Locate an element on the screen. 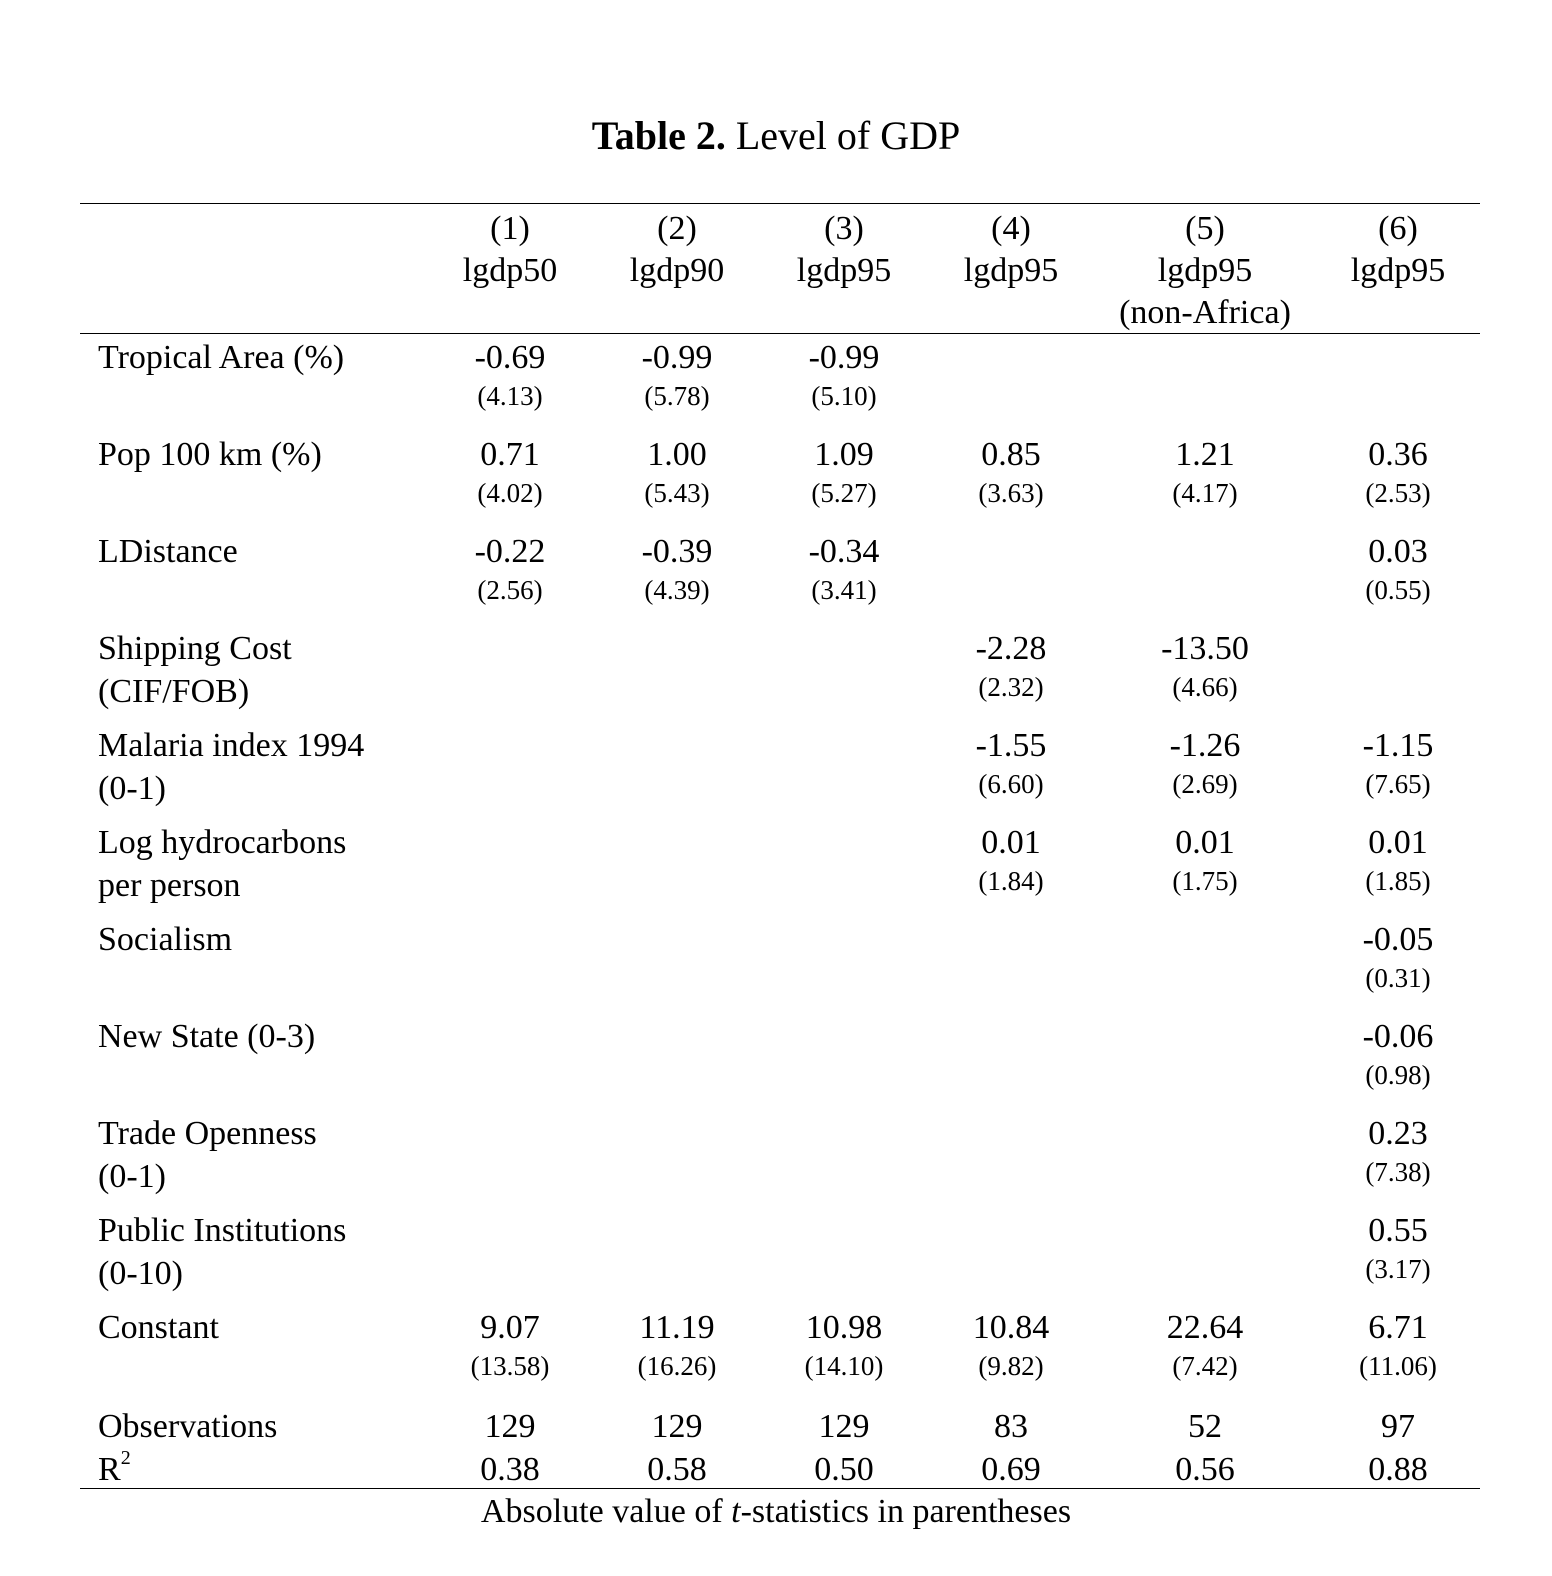 This screenshot has width=1552, height=1576. column-header-dep: lgdp90 is located at coordinates (677, 270).